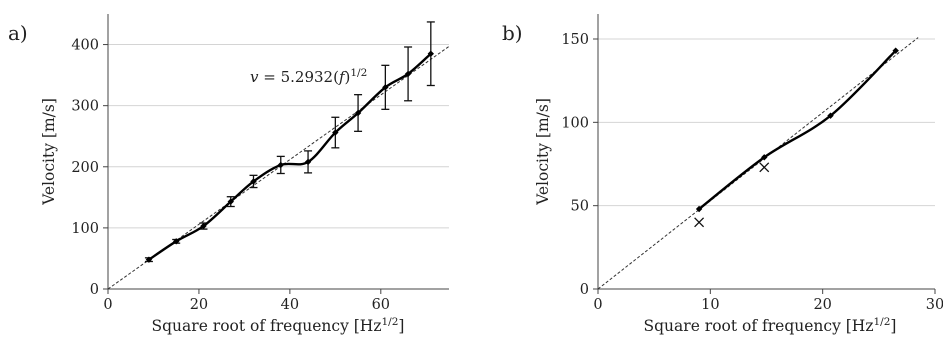  Describe the element at coordinates (934, 305) in the screenshot. I see `x-tick-label-2-3: 30` at that location.